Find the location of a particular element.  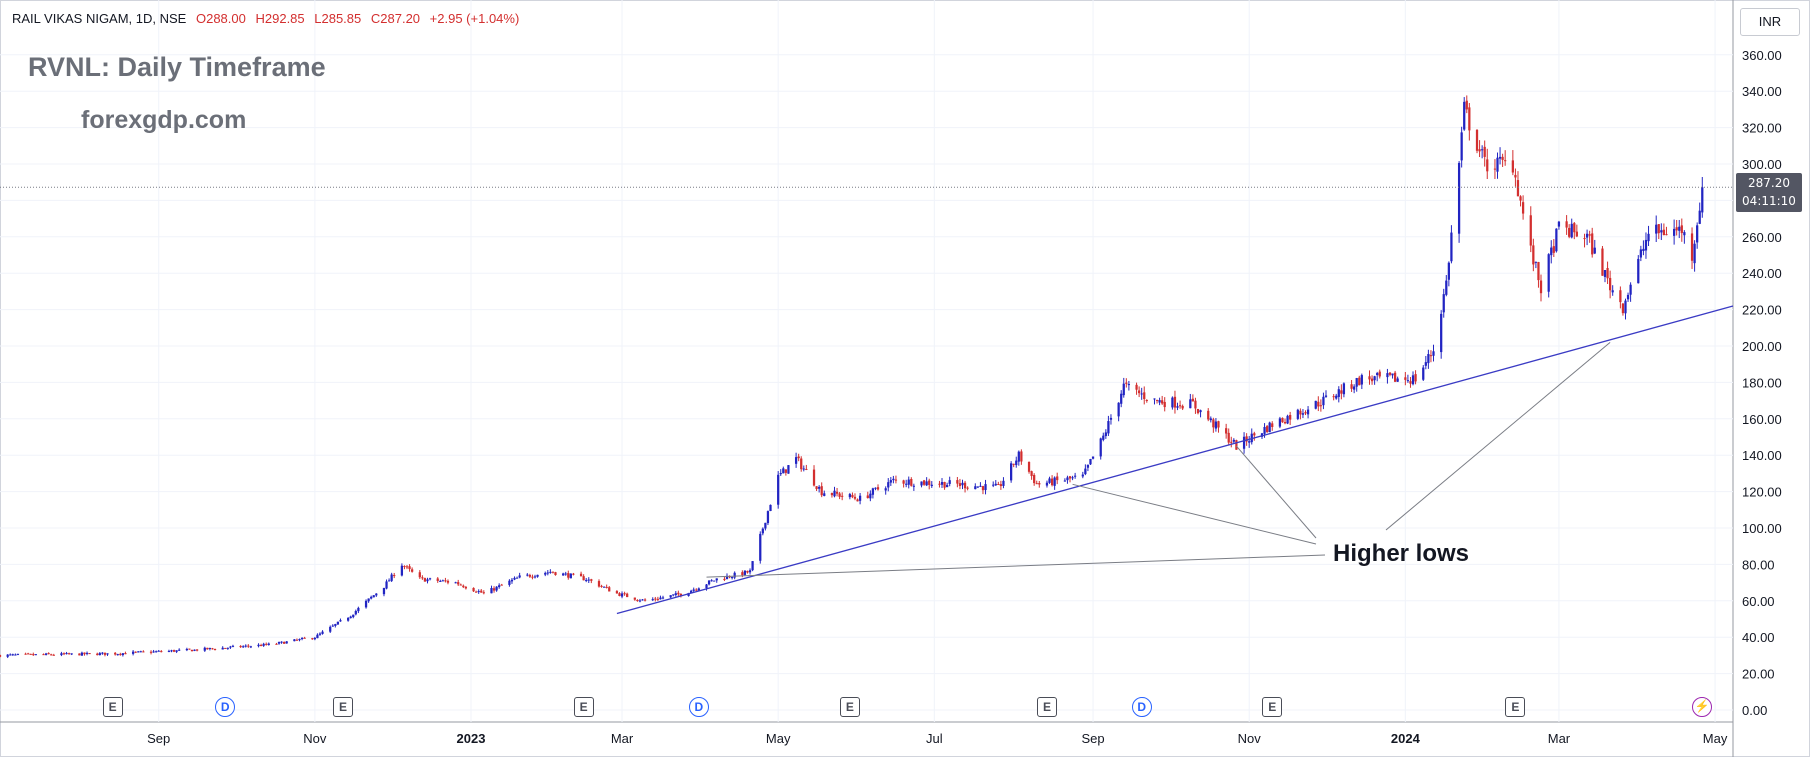

y-tick-label: 120.00 is located at coordinates (1762, 492).